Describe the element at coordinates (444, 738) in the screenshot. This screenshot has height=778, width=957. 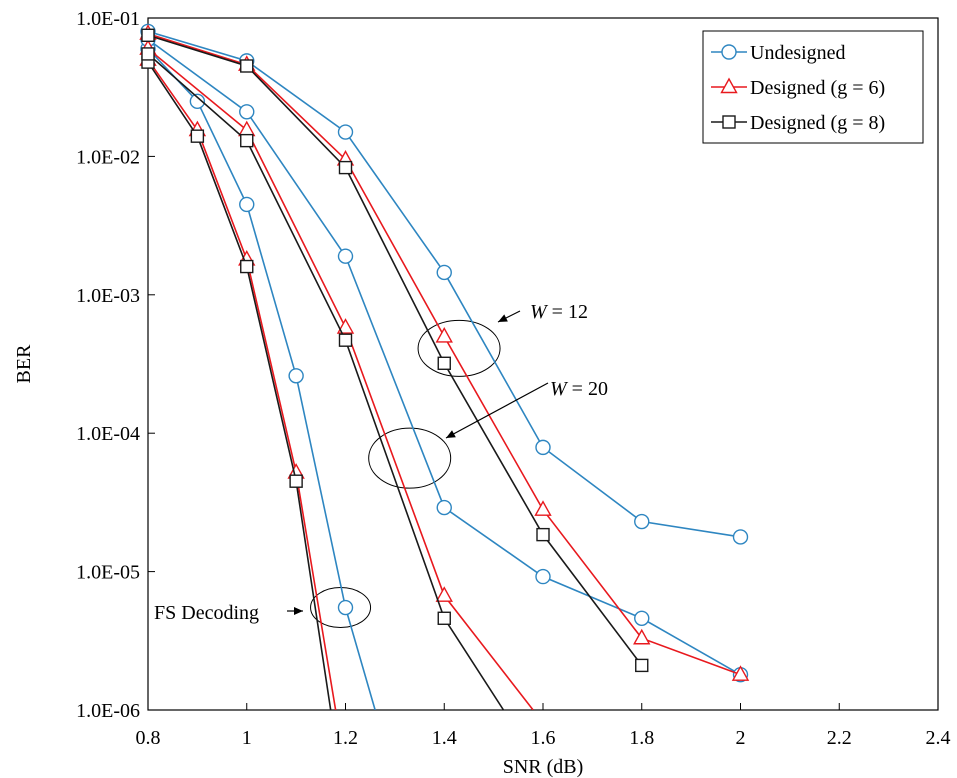
I see `x-tick-label: 1.4` at that location.